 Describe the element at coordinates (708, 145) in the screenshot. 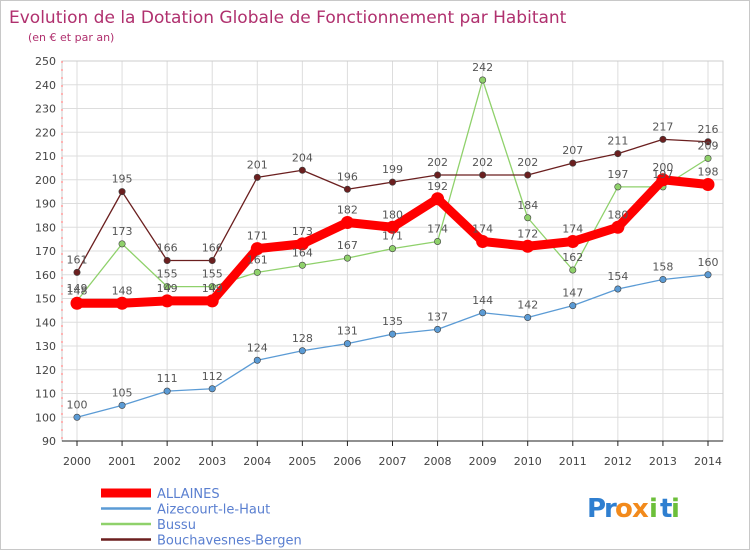

I see `data-label: 209` at that location.